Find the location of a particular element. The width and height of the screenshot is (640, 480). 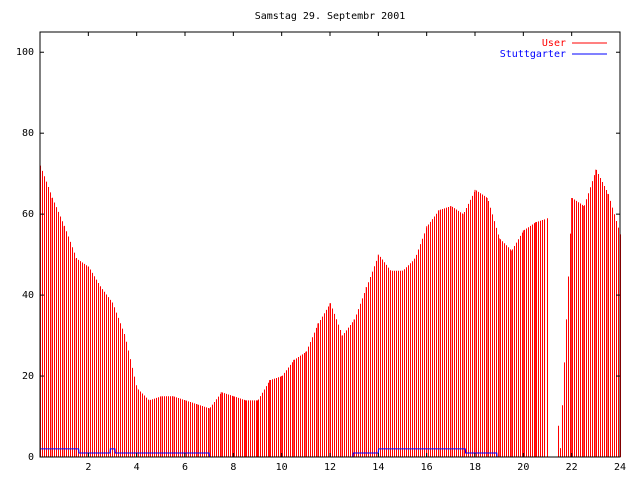

y-tick-label: 60 is located at coordinates (28, 214).